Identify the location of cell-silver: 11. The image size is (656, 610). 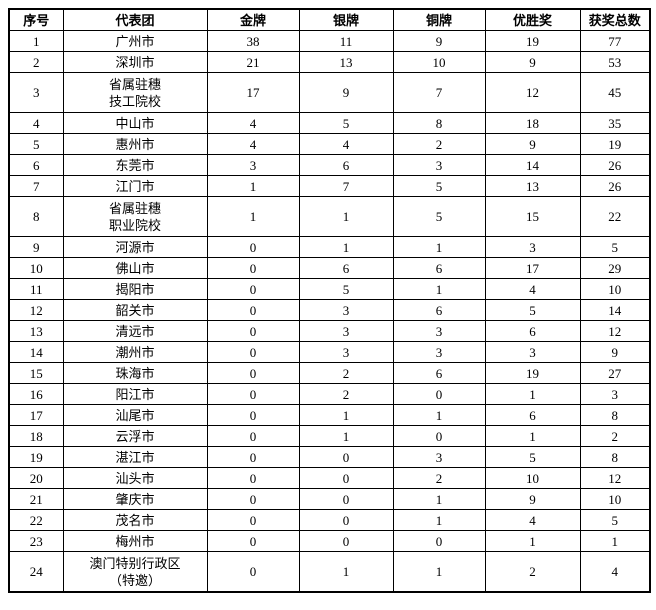
(346, 41).